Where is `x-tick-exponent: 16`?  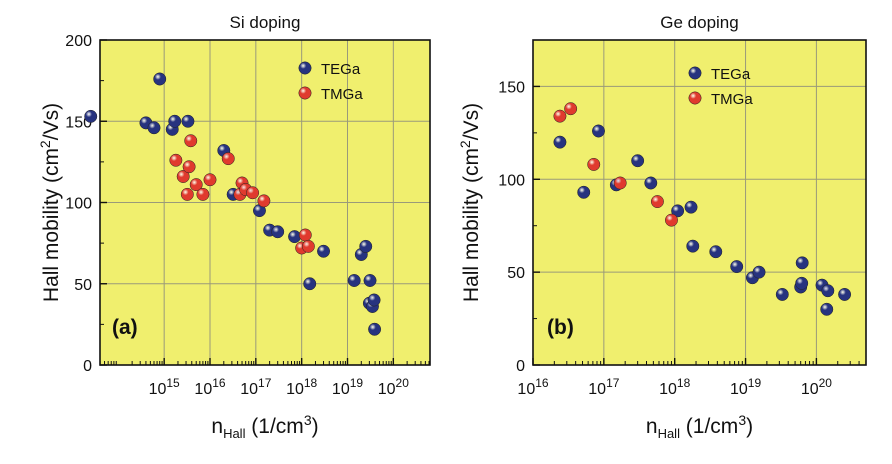
x-tick-exponent: 16 is located at coordinates (542, 383).